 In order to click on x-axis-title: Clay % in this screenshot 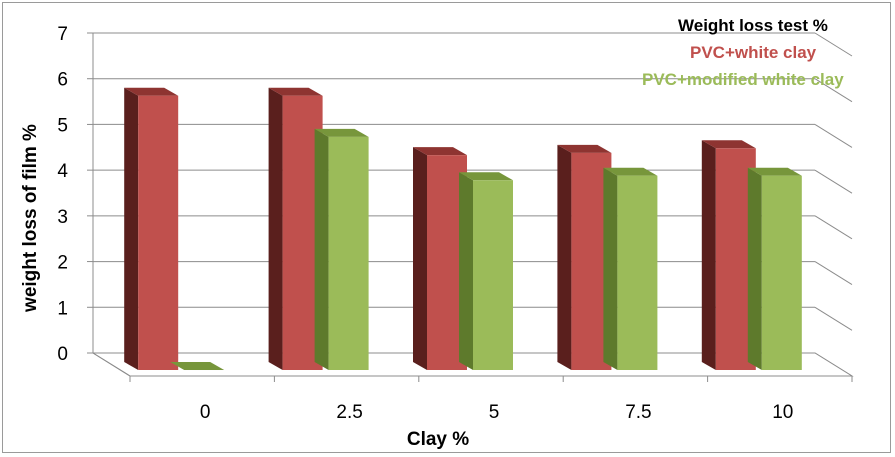, I will do `click(438, 439)`.